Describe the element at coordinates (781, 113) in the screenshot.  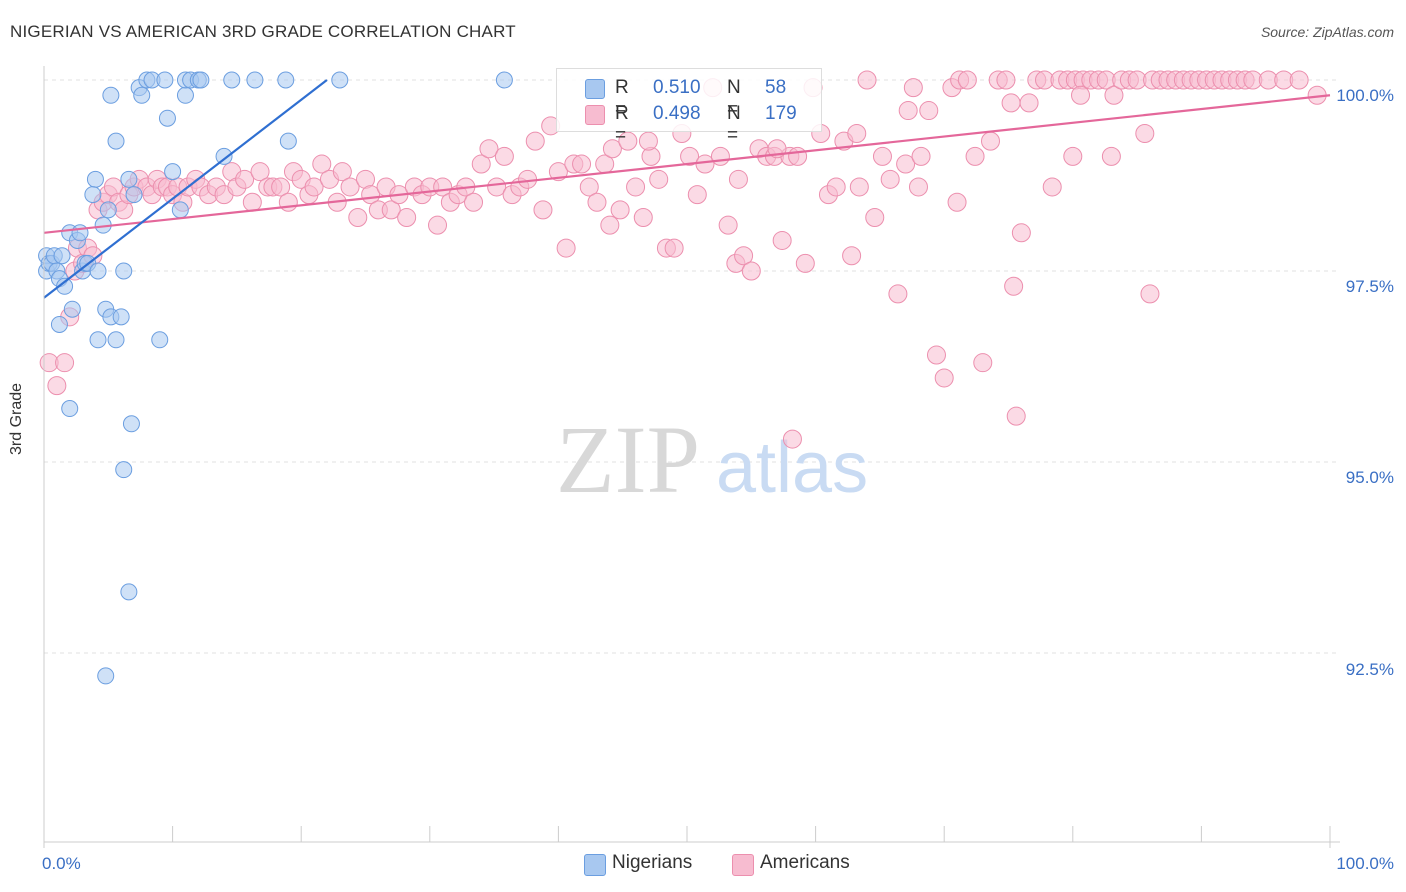
I see `legend-n-value: 179` at that location.